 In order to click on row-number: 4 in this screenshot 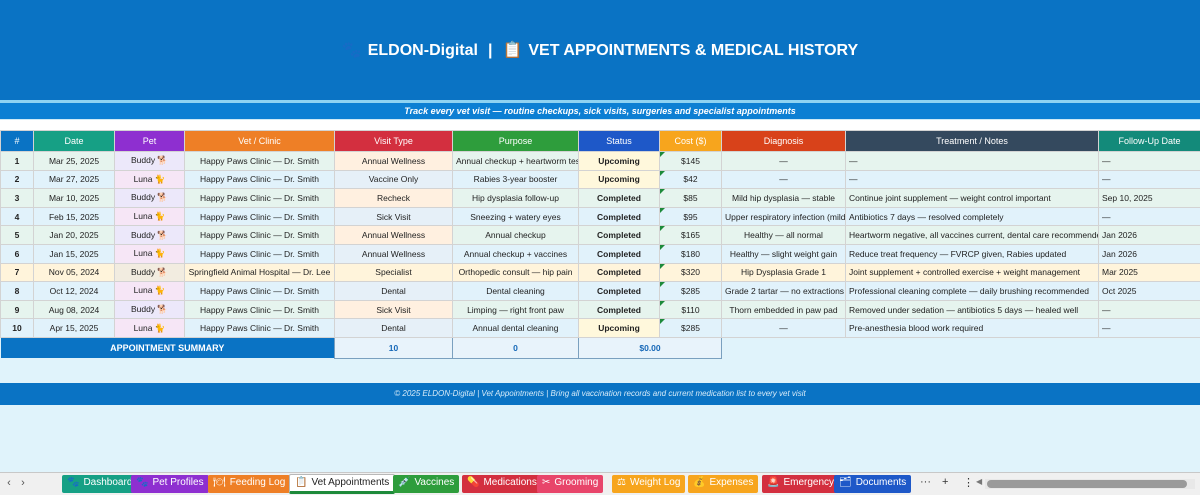, I will do `click(17, 216)`.